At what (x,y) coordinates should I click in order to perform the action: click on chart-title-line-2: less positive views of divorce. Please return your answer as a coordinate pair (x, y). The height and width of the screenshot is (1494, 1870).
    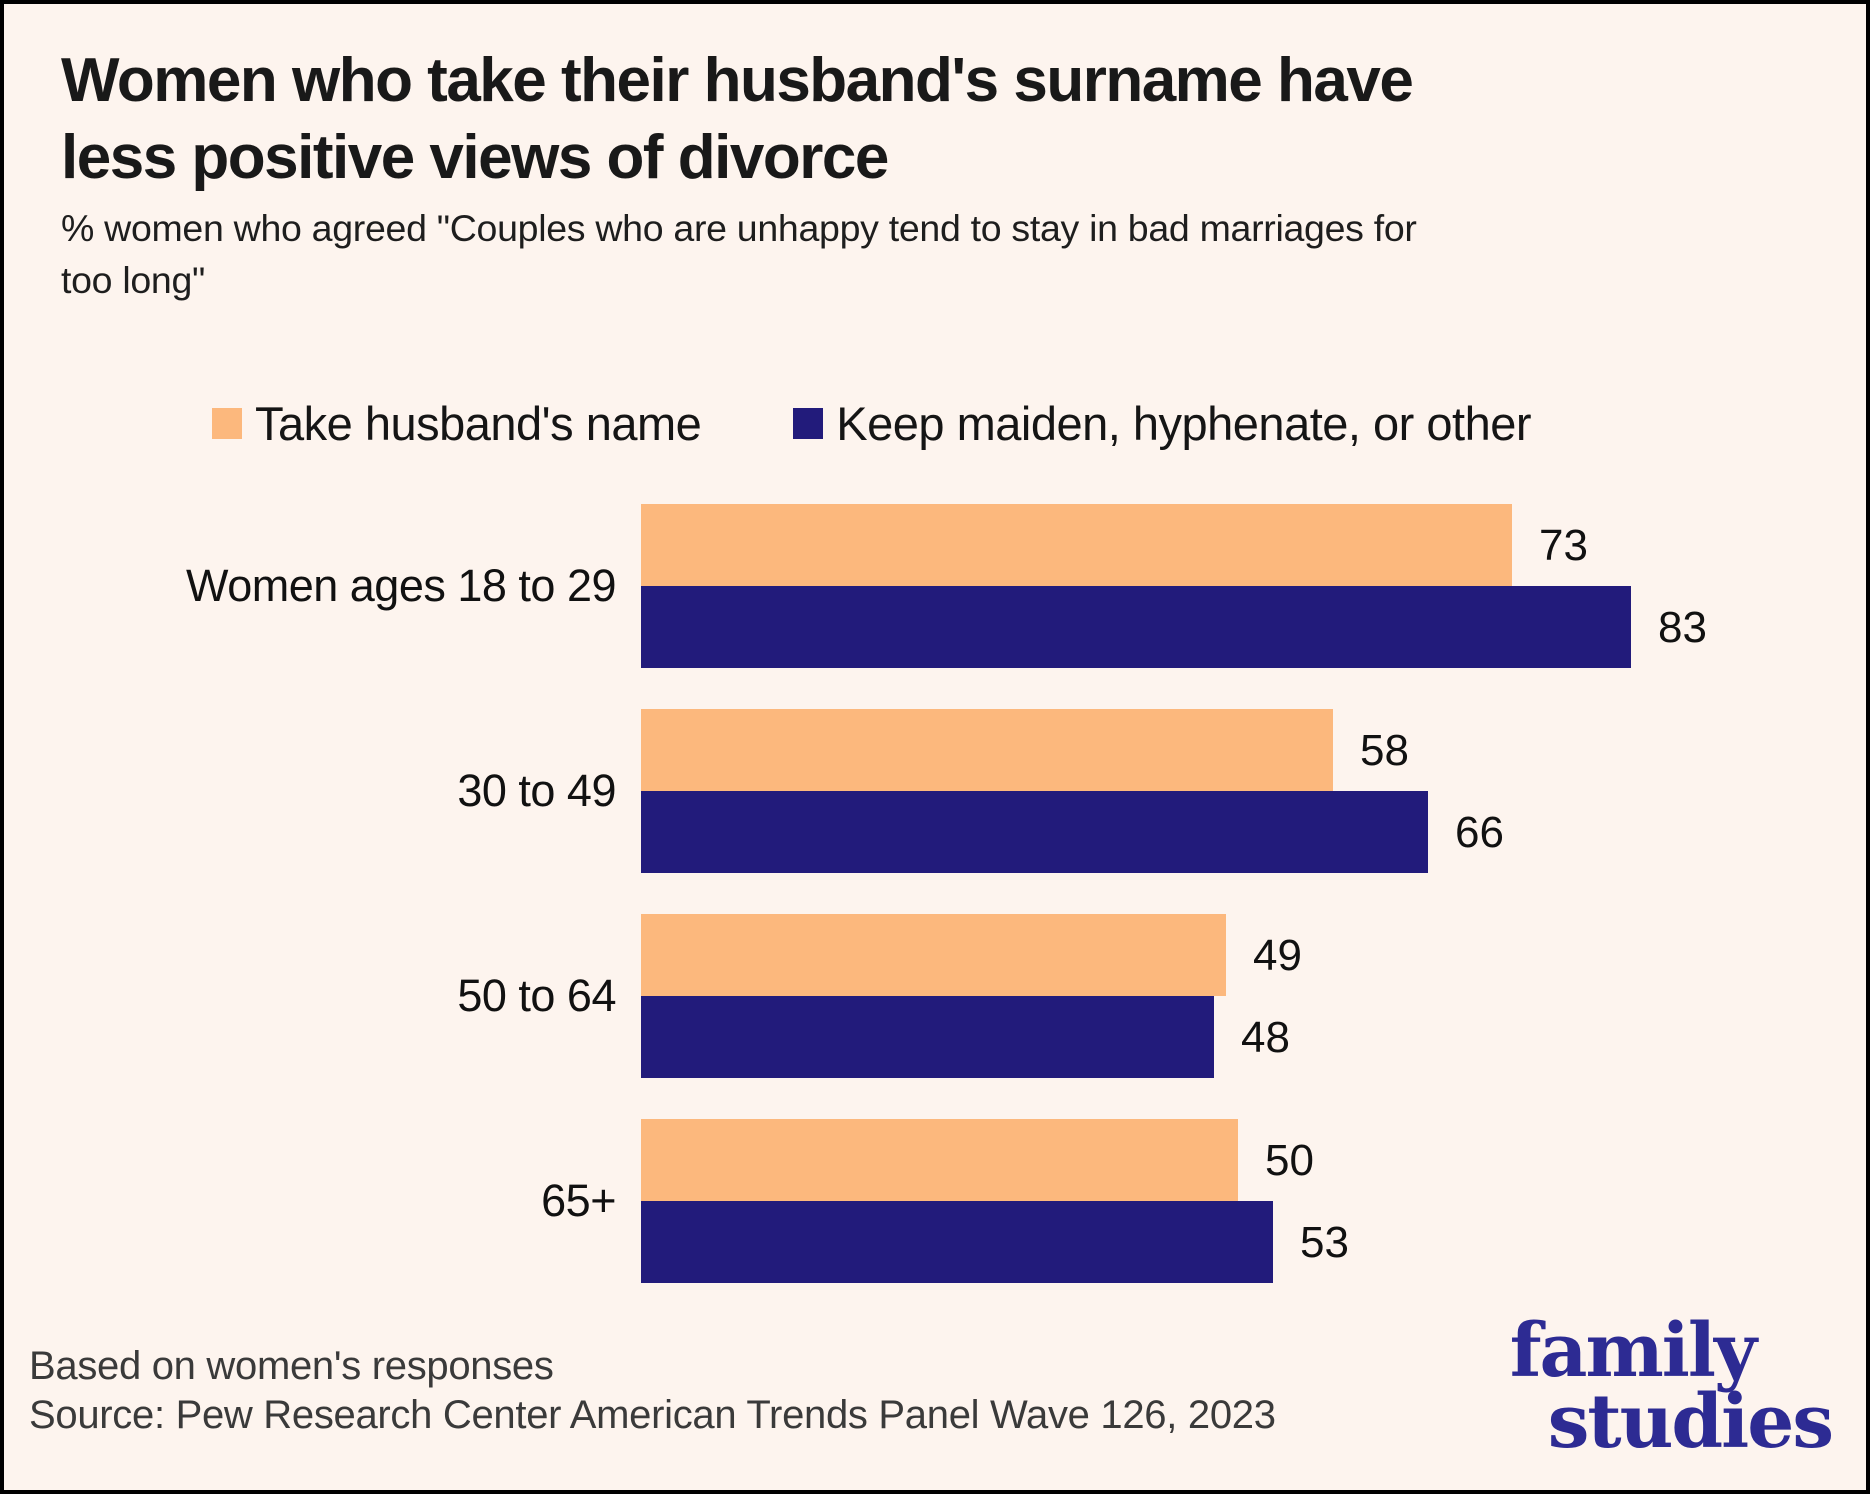
    Looking at the image, I should click on (475, 157).